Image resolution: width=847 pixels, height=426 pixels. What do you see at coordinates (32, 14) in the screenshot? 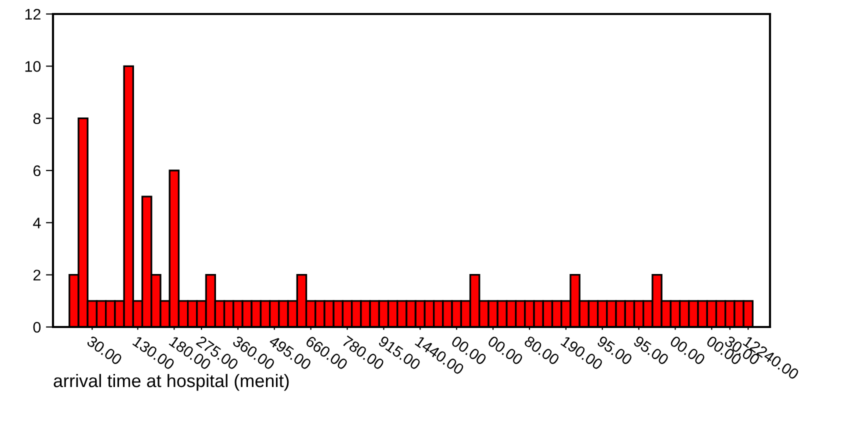
I see `y-tick-label: 12` at bounding box center [32, 14].